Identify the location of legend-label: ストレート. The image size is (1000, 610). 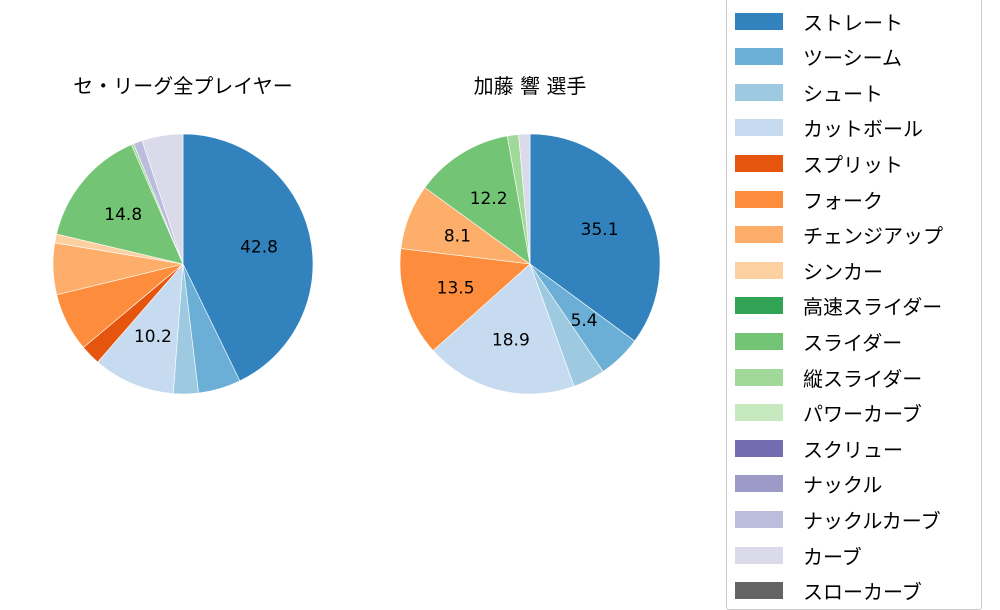
(853, 22).